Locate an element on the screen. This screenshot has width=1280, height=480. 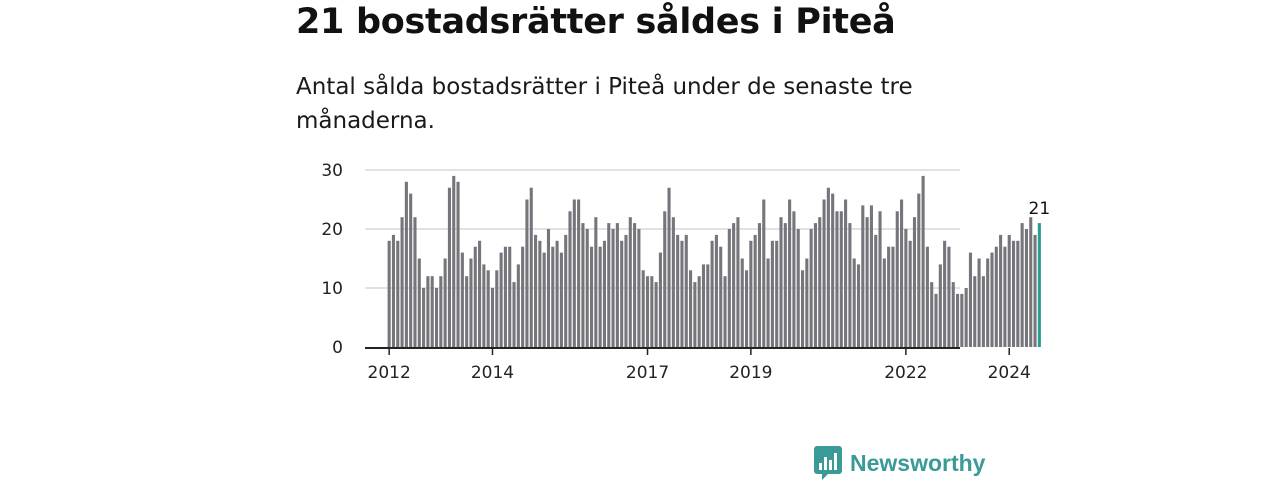
y-tick-label: 20 is located at coordinates (332, 230).